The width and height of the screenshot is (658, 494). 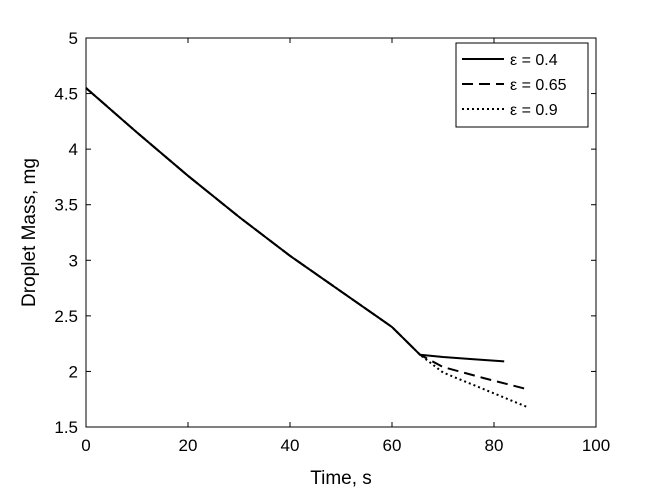 What do you see at coordinates (290, 445) in the screenshot?
I see `x-tick-label: 40` at bounding box center [290, 445].